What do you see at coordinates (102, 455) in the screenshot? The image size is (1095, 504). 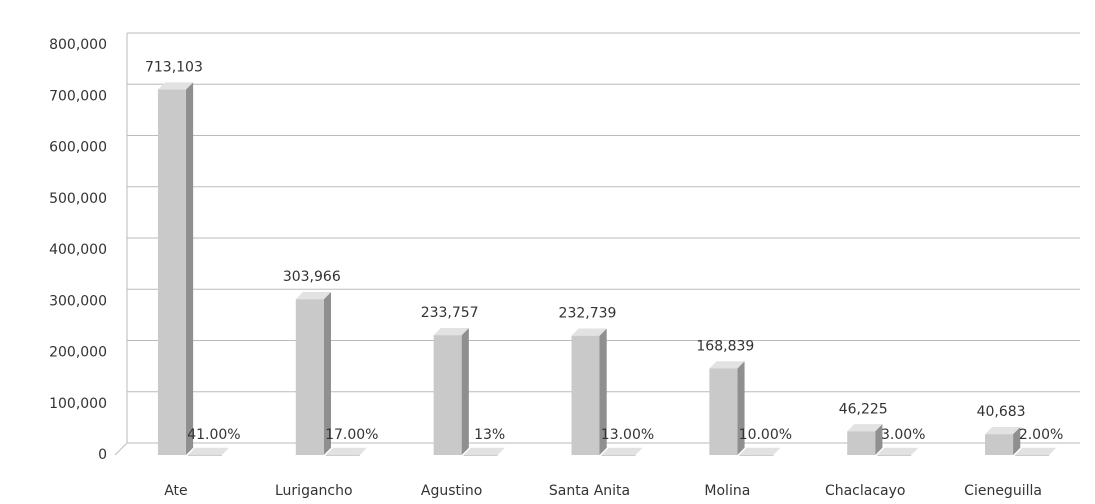 I see `y-tick-label: 0` at bounding box center [102, 455].